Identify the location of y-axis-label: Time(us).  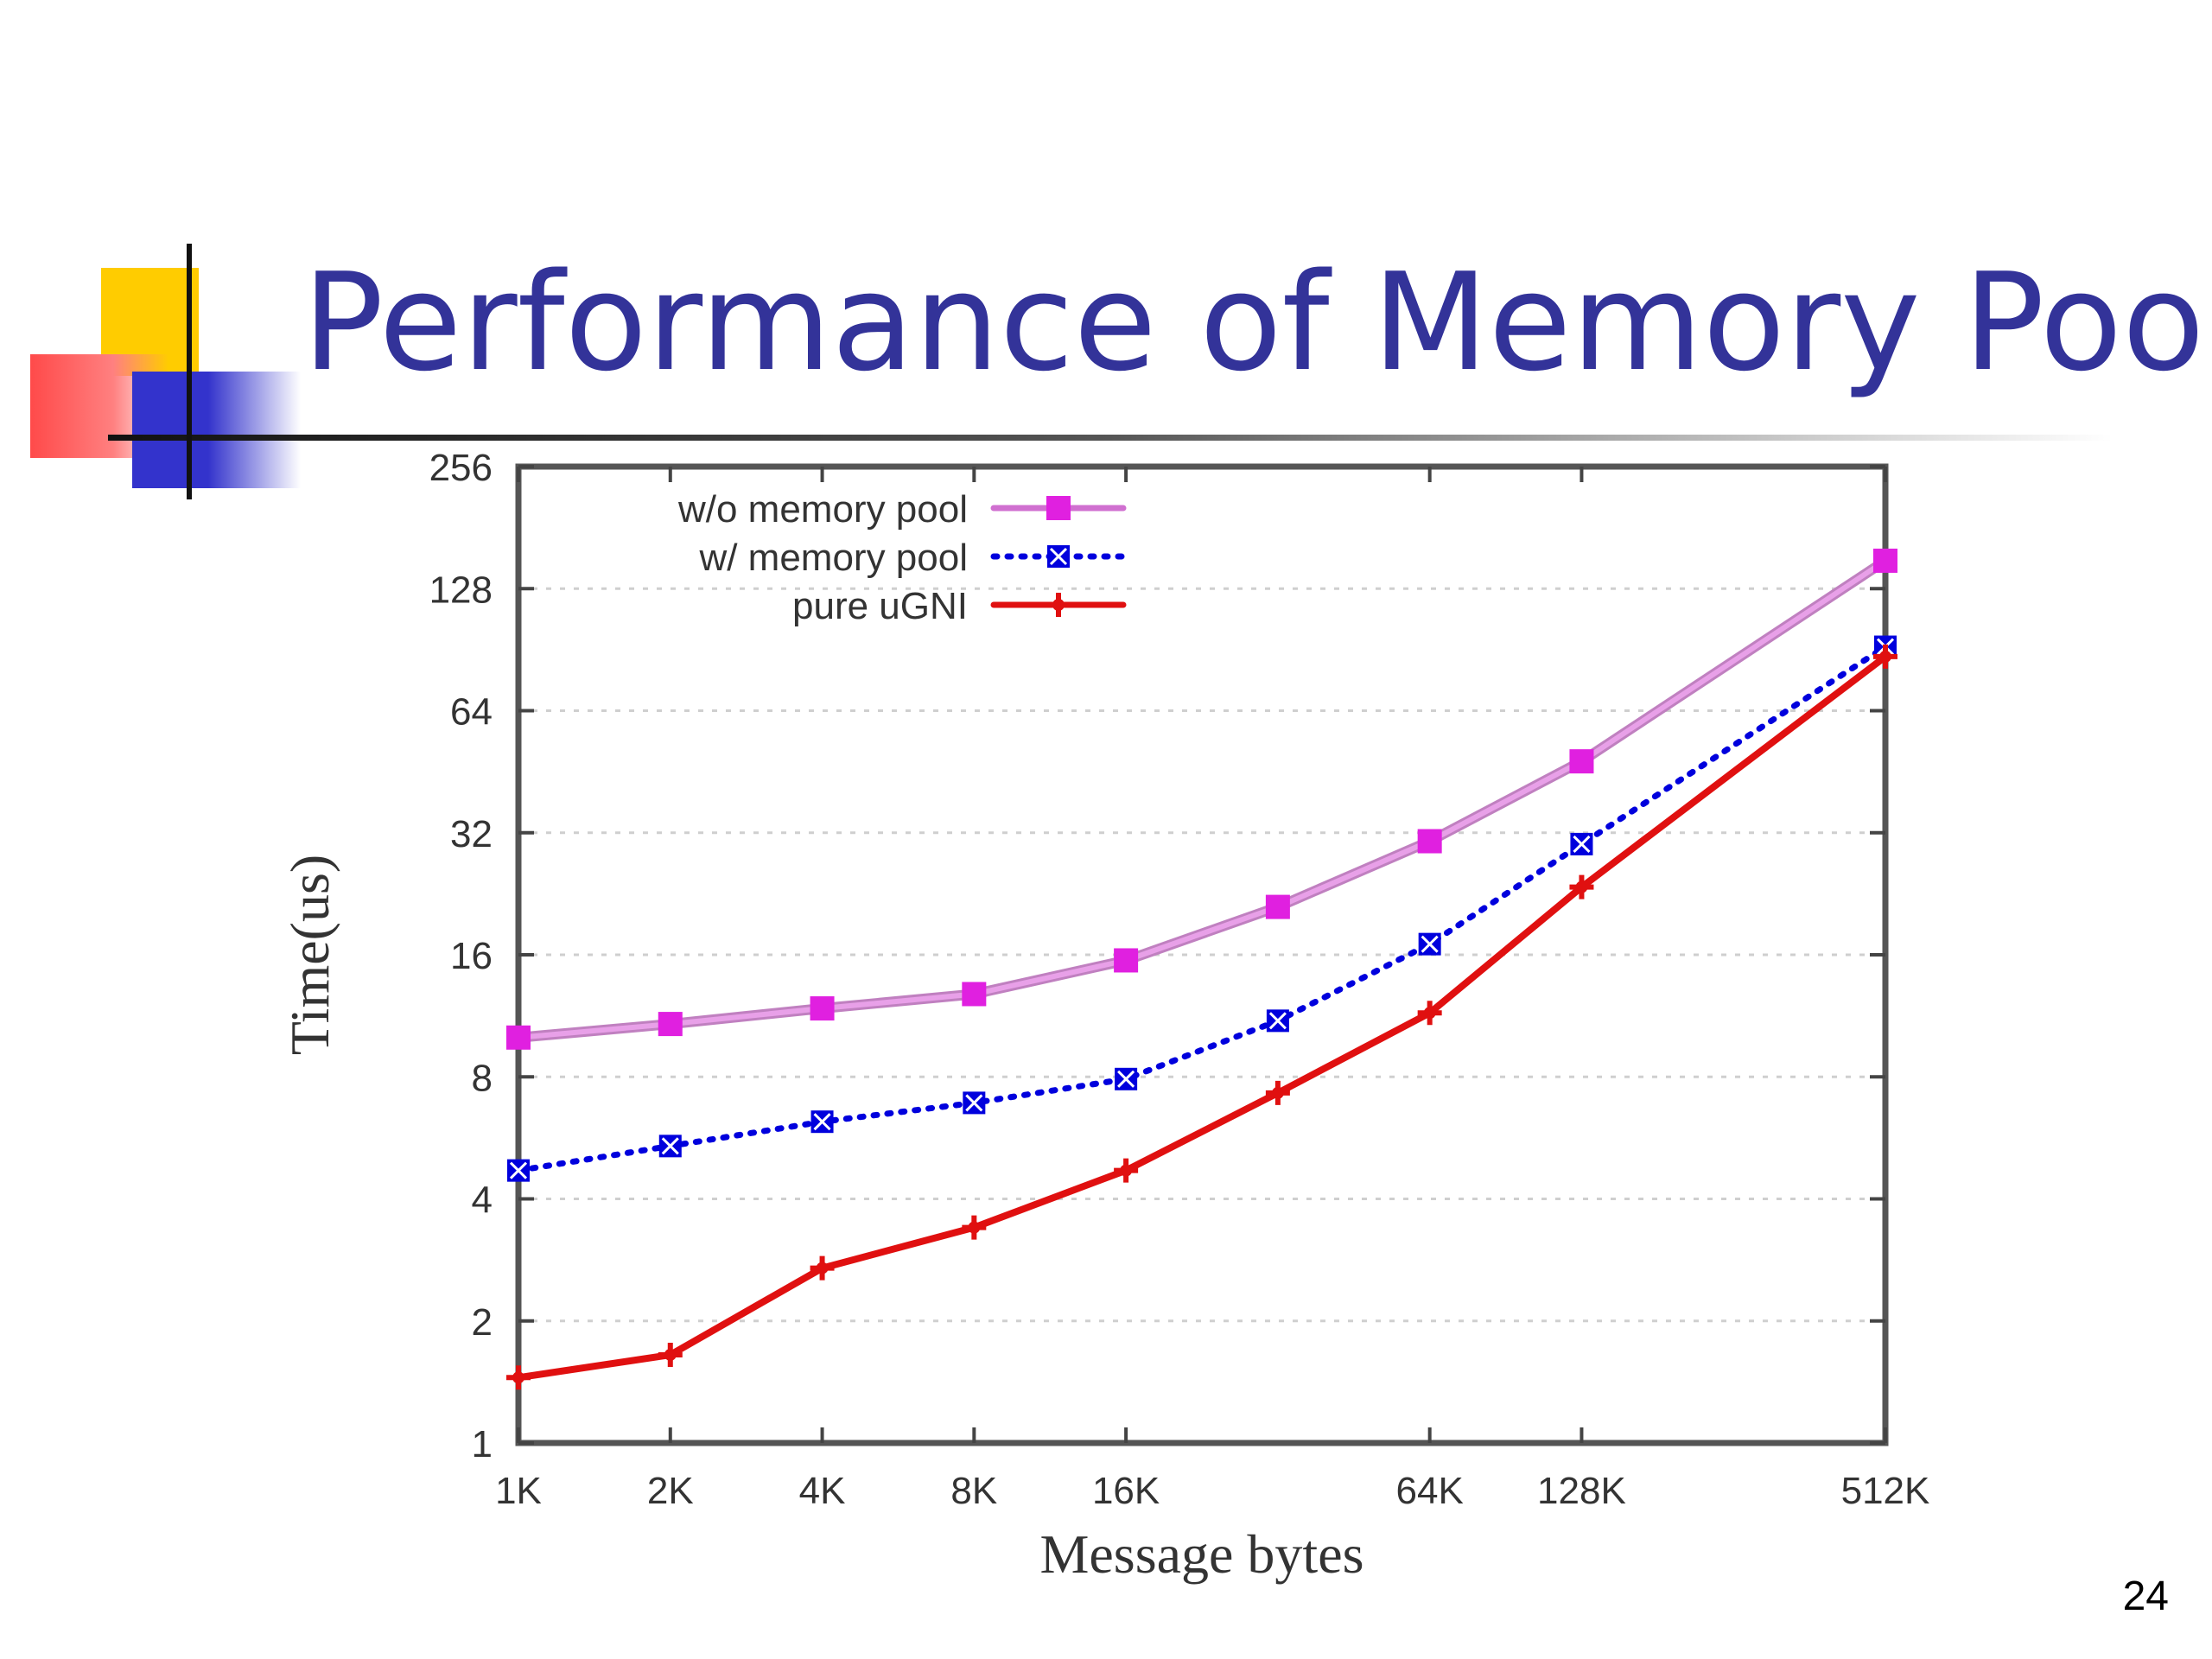
(309, 955).